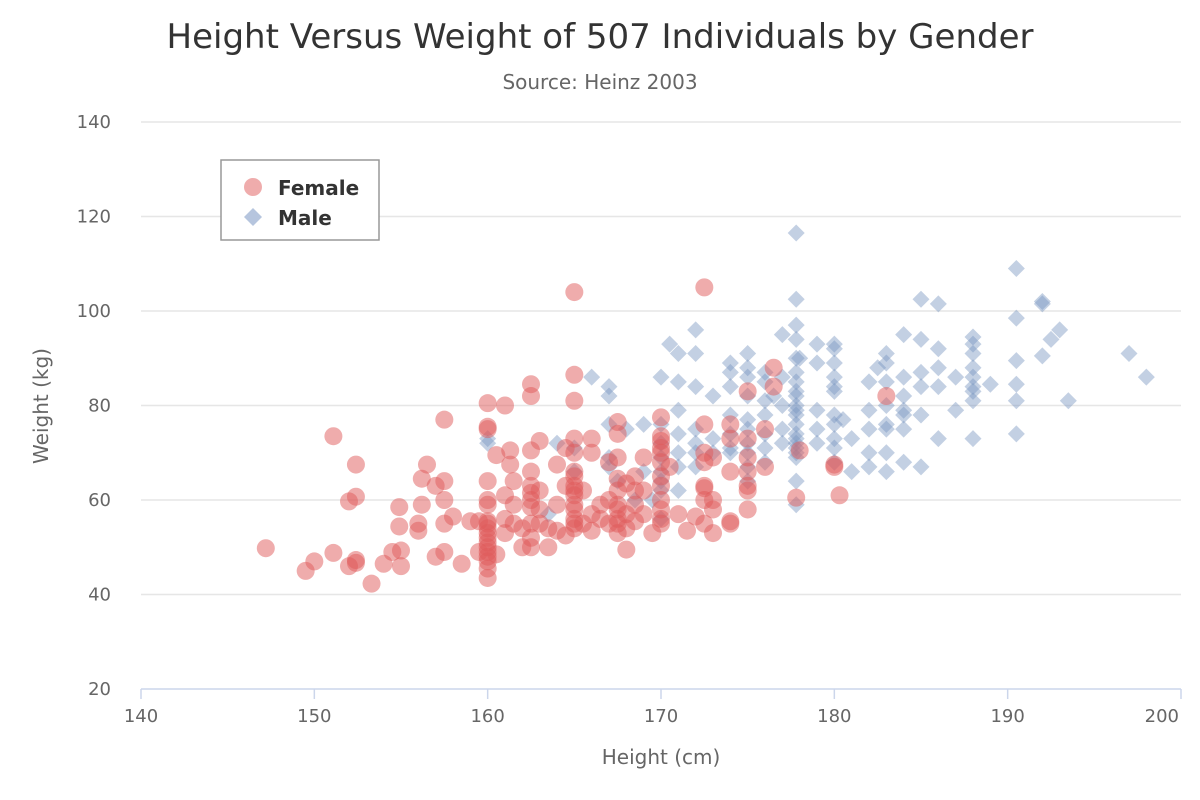 The height and width of the screenshot is (800, 1200). I want to click on legend-item-male: Male, so click(288, 218).